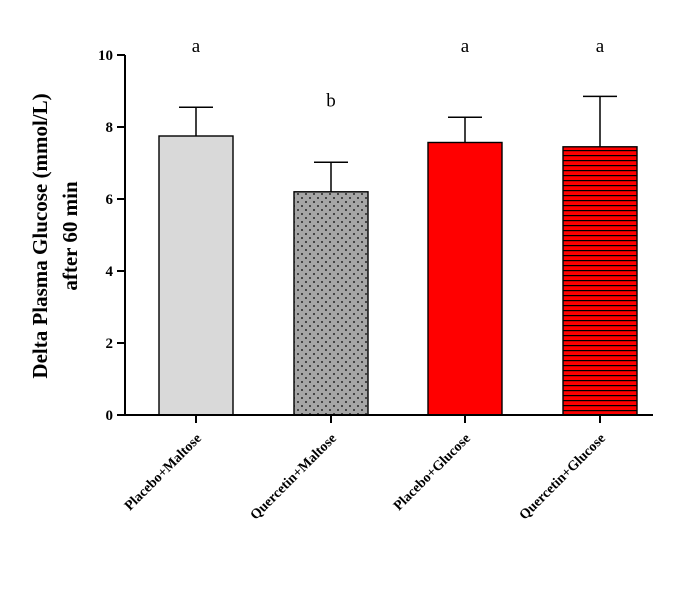 The image size is (687, 597). Describe the element at coordinates (70, 236) in the screenshot. I see `y-axis-title-line-2: after 60 min` at that location.